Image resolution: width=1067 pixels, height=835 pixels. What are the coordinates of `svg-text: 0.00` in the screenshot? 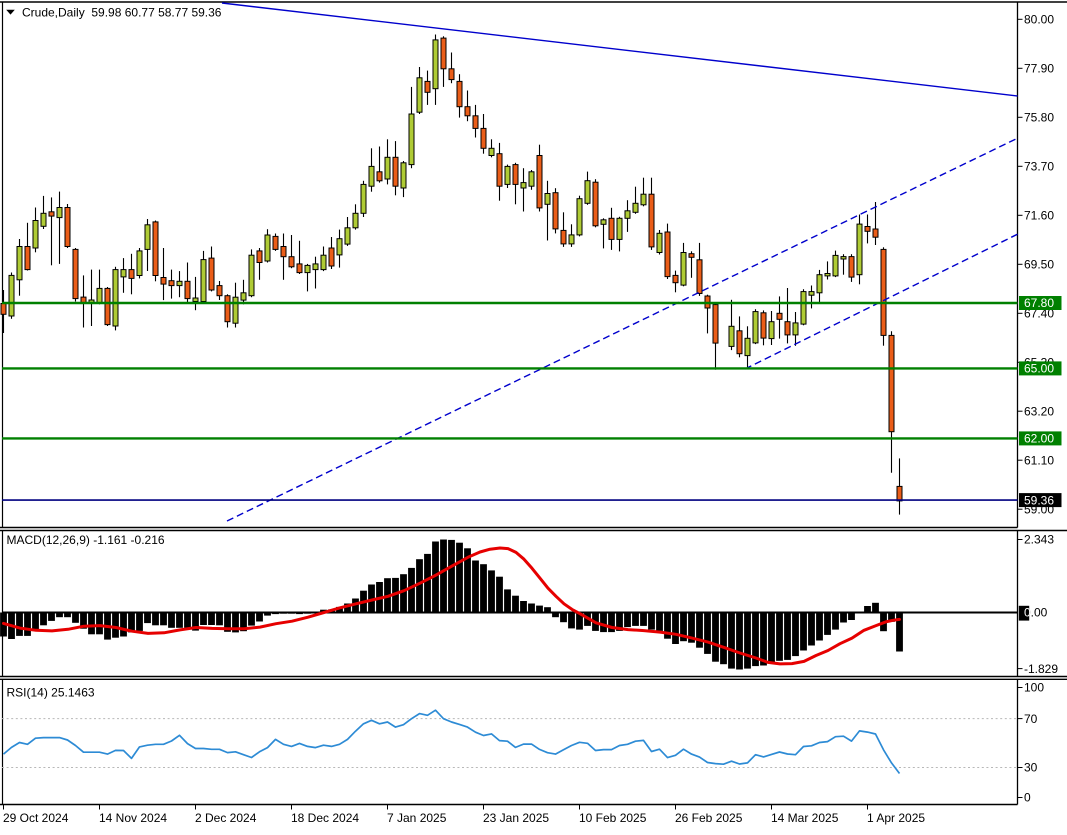 It's located at (1036, 613).